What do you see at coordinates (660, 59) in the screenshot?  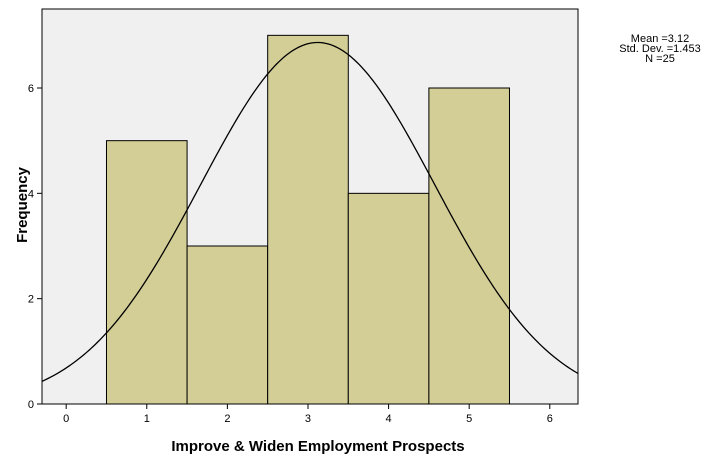 I see `stat-line: N =25` at bounding box center [660, 59].